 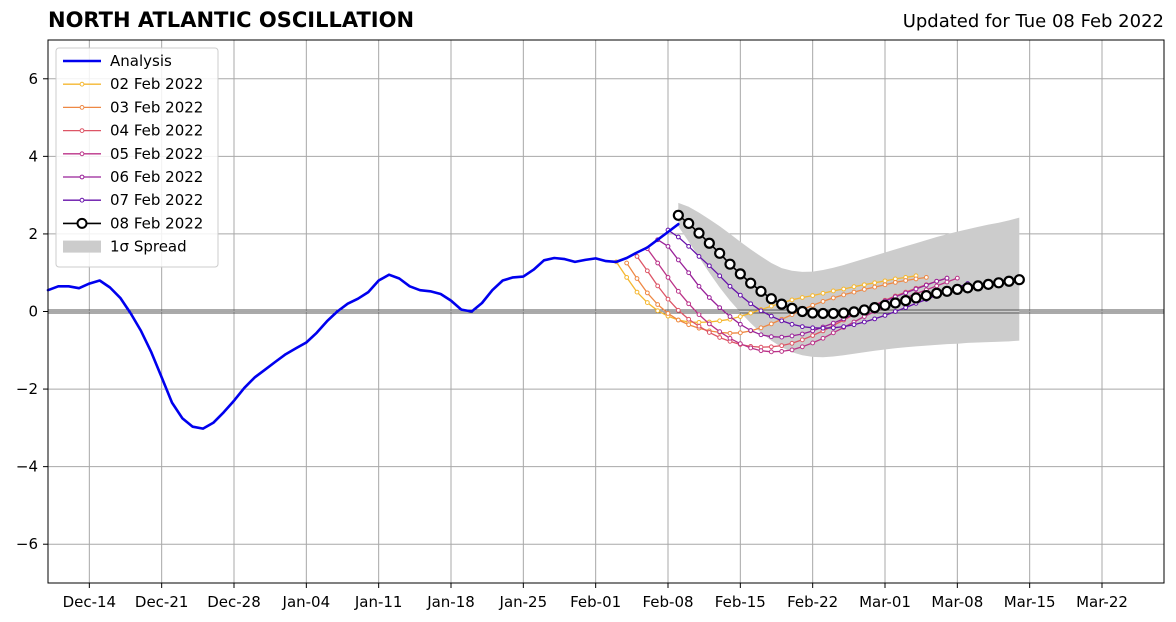 I want to click on legend-label: 07 Feb 2022, so click(x=156, y=200).